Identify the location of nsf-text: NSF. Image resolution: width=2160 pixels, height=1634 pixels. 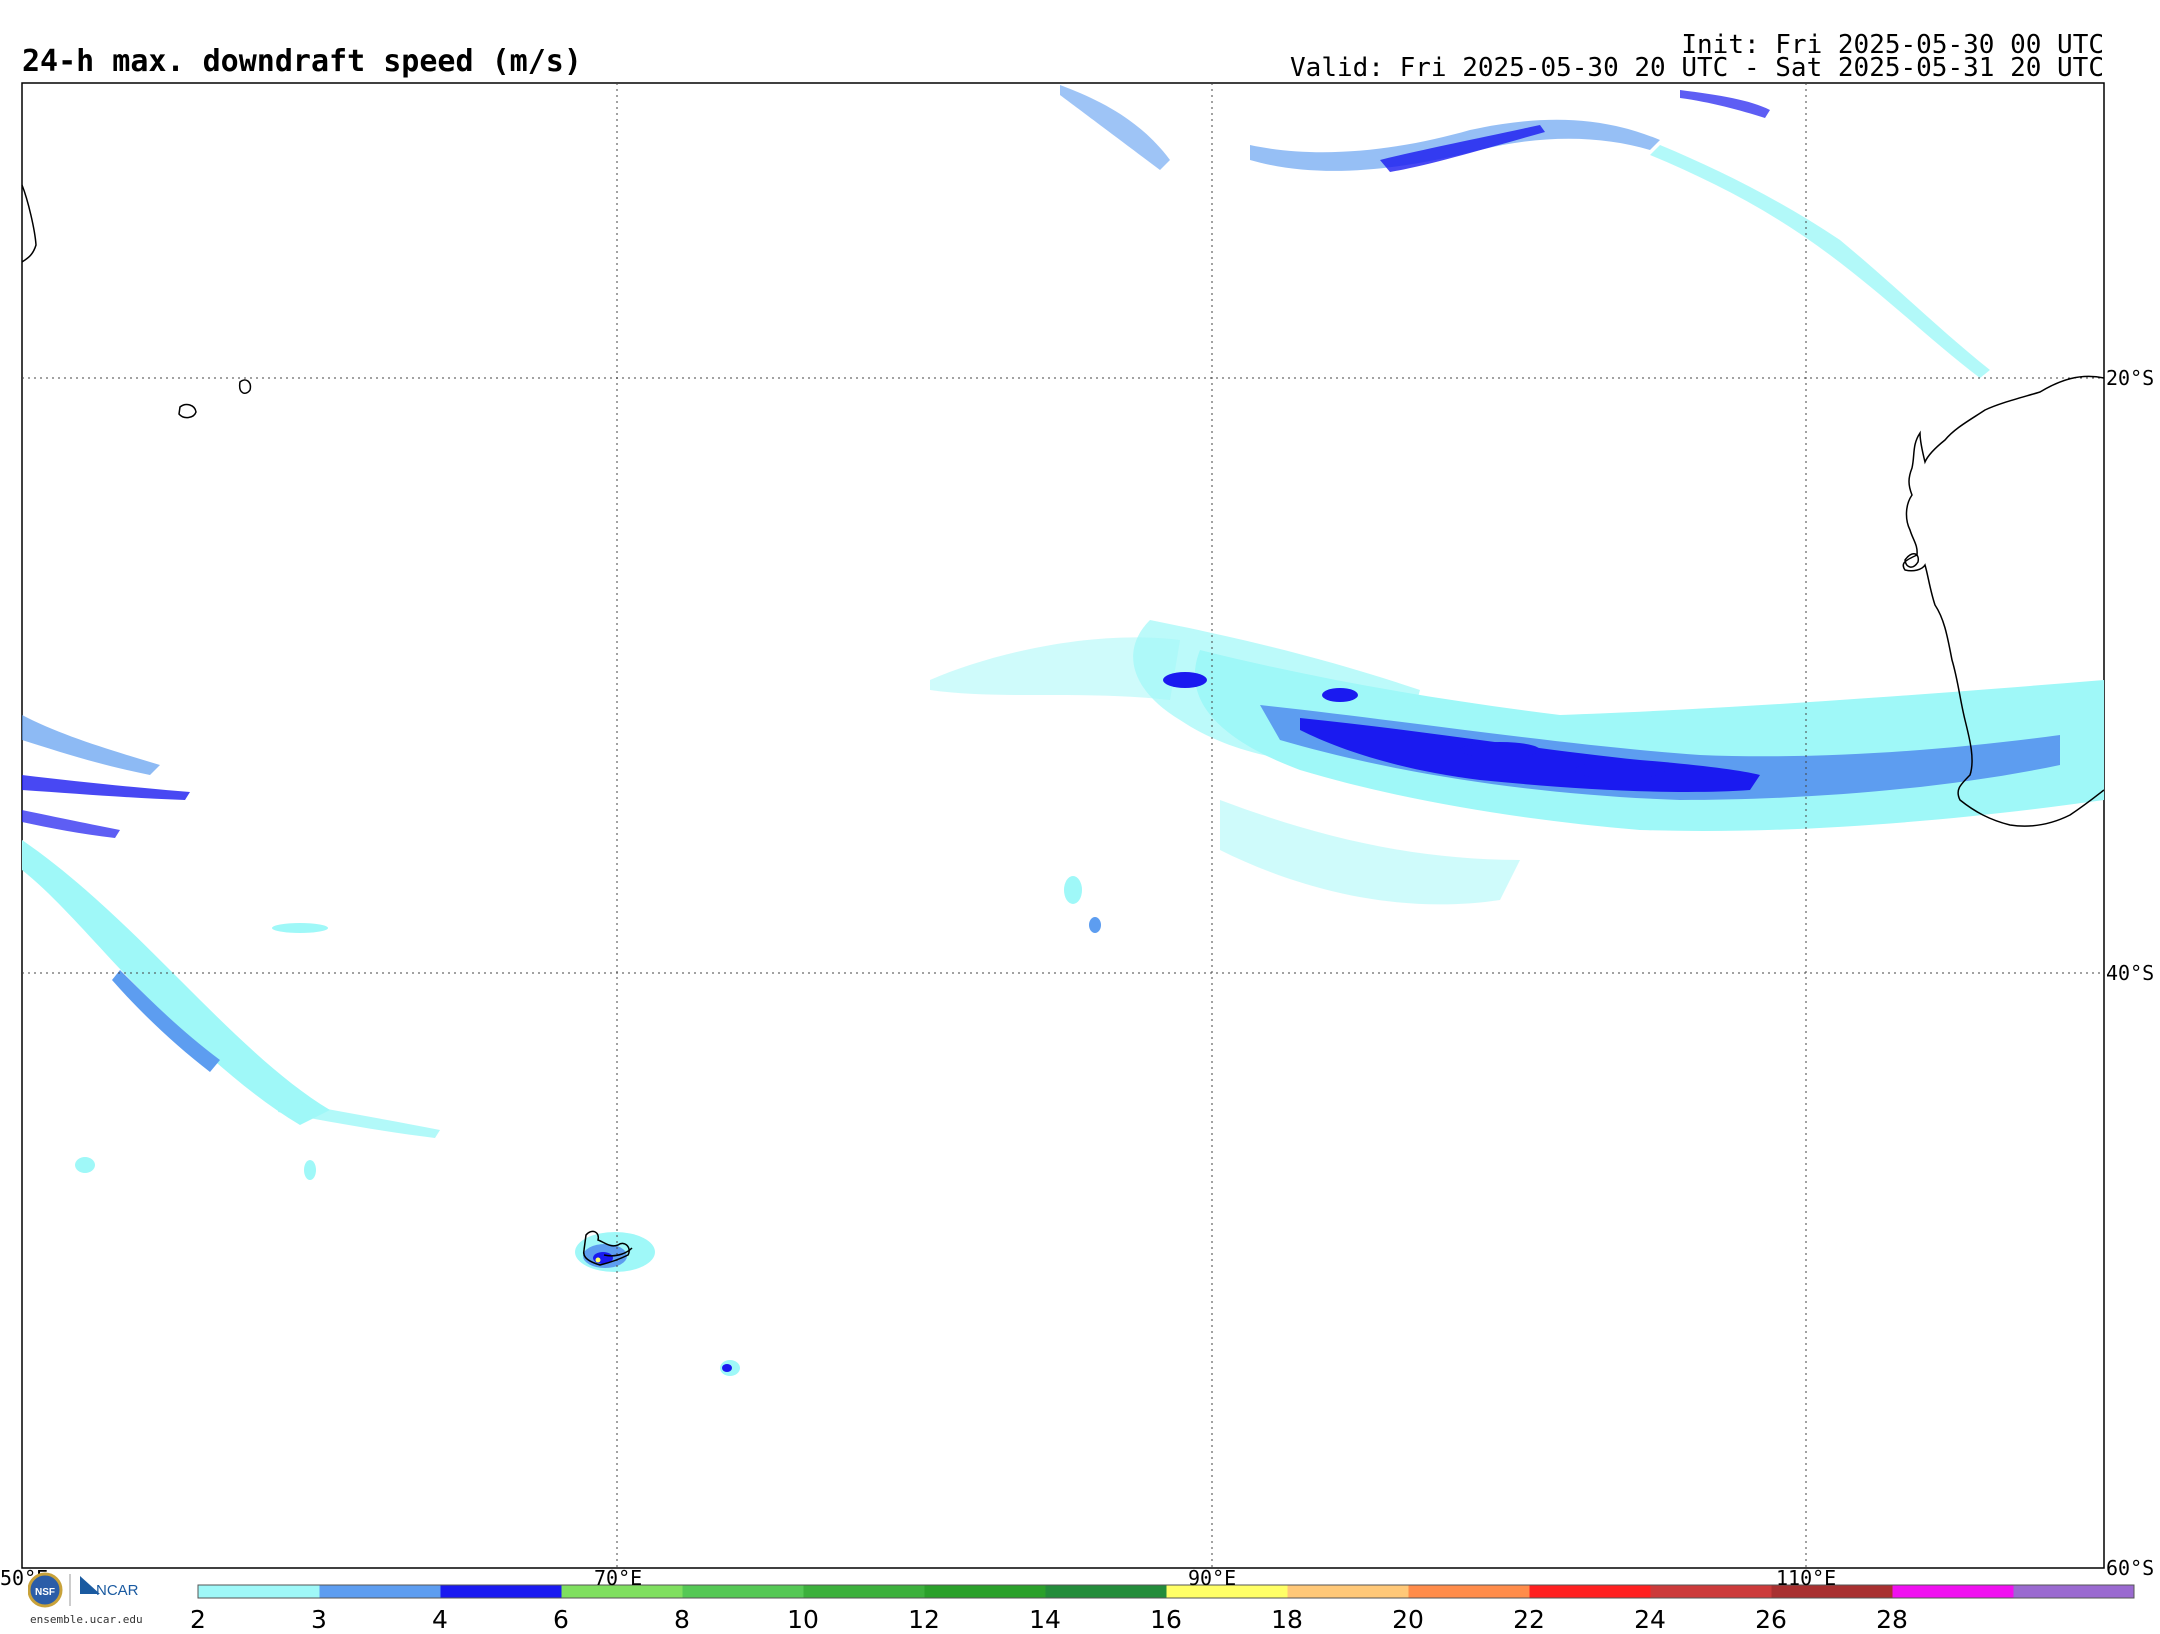
(45, 1592).